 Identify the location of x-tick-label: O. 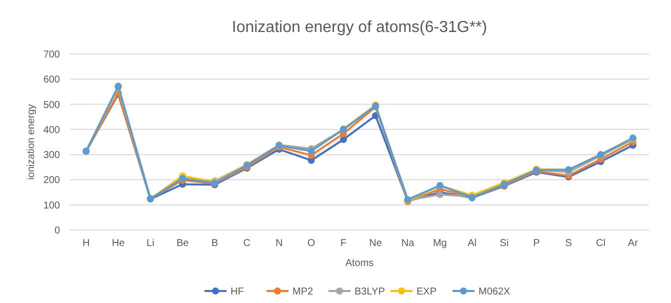
(311, 243).